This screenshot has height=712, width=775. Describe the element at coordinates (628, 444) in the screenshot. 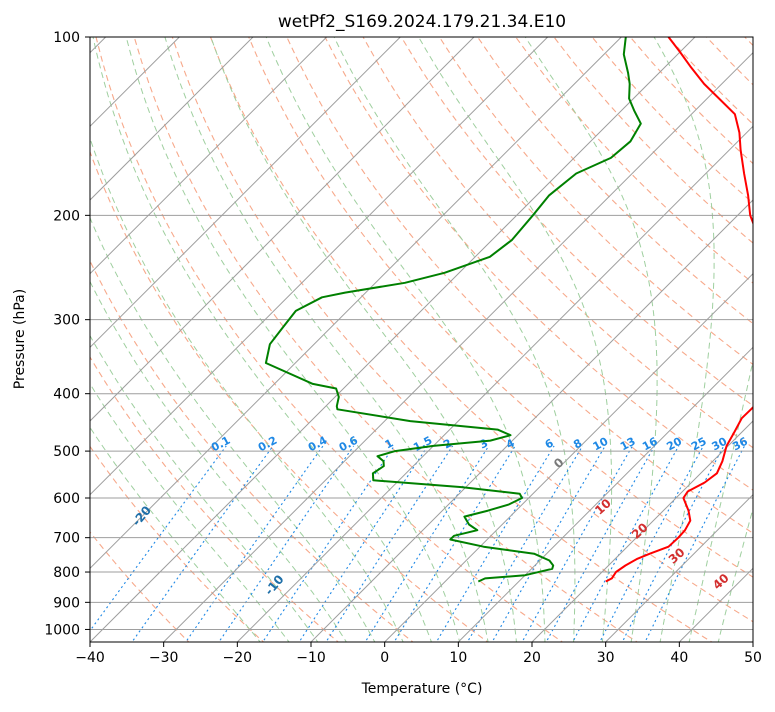

I see `mixing-ratio-label: 13` at that location.